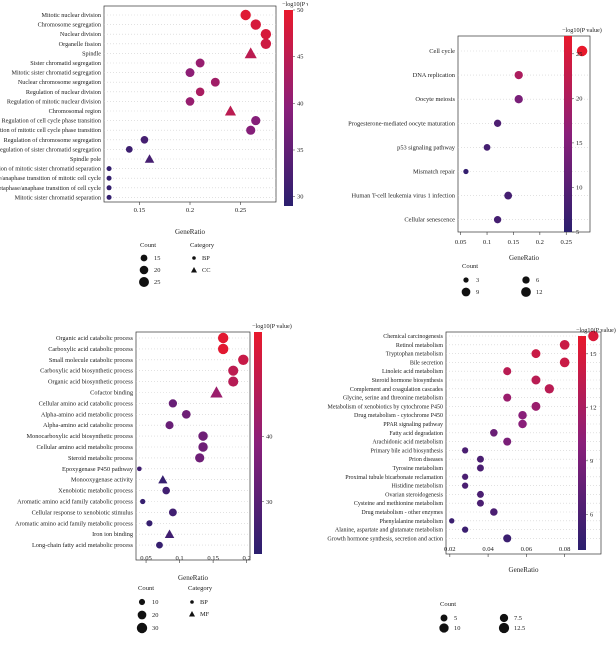  What do you see at coordinates (579, 143) in the screenshot?
I see `colorbar-tick-label: 15` at bounding box center [579, 143].